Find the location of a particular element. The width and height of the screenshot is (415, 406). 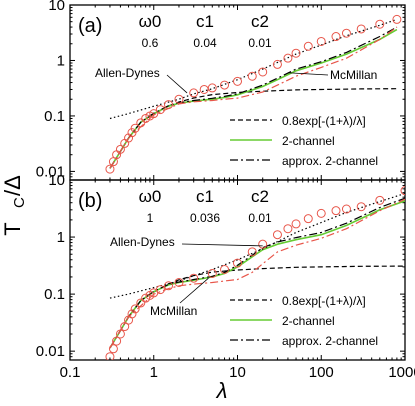

panel-label: (b) is located at coordinates (90, 201).